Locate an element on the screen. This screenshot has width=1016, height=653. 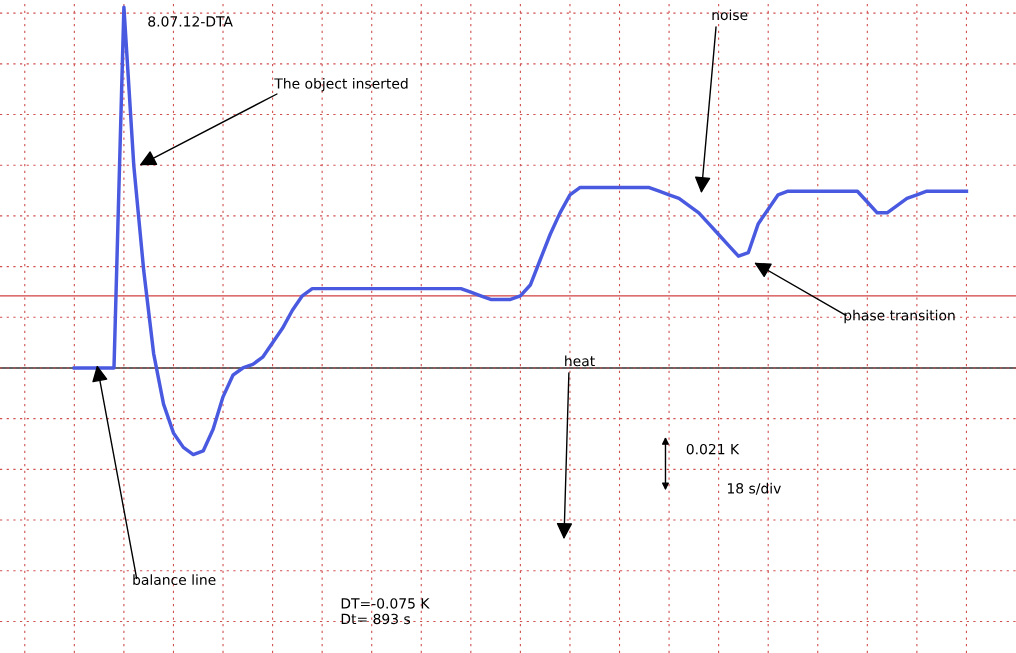
text: 18 s/div is located at coordinates (754, 488).